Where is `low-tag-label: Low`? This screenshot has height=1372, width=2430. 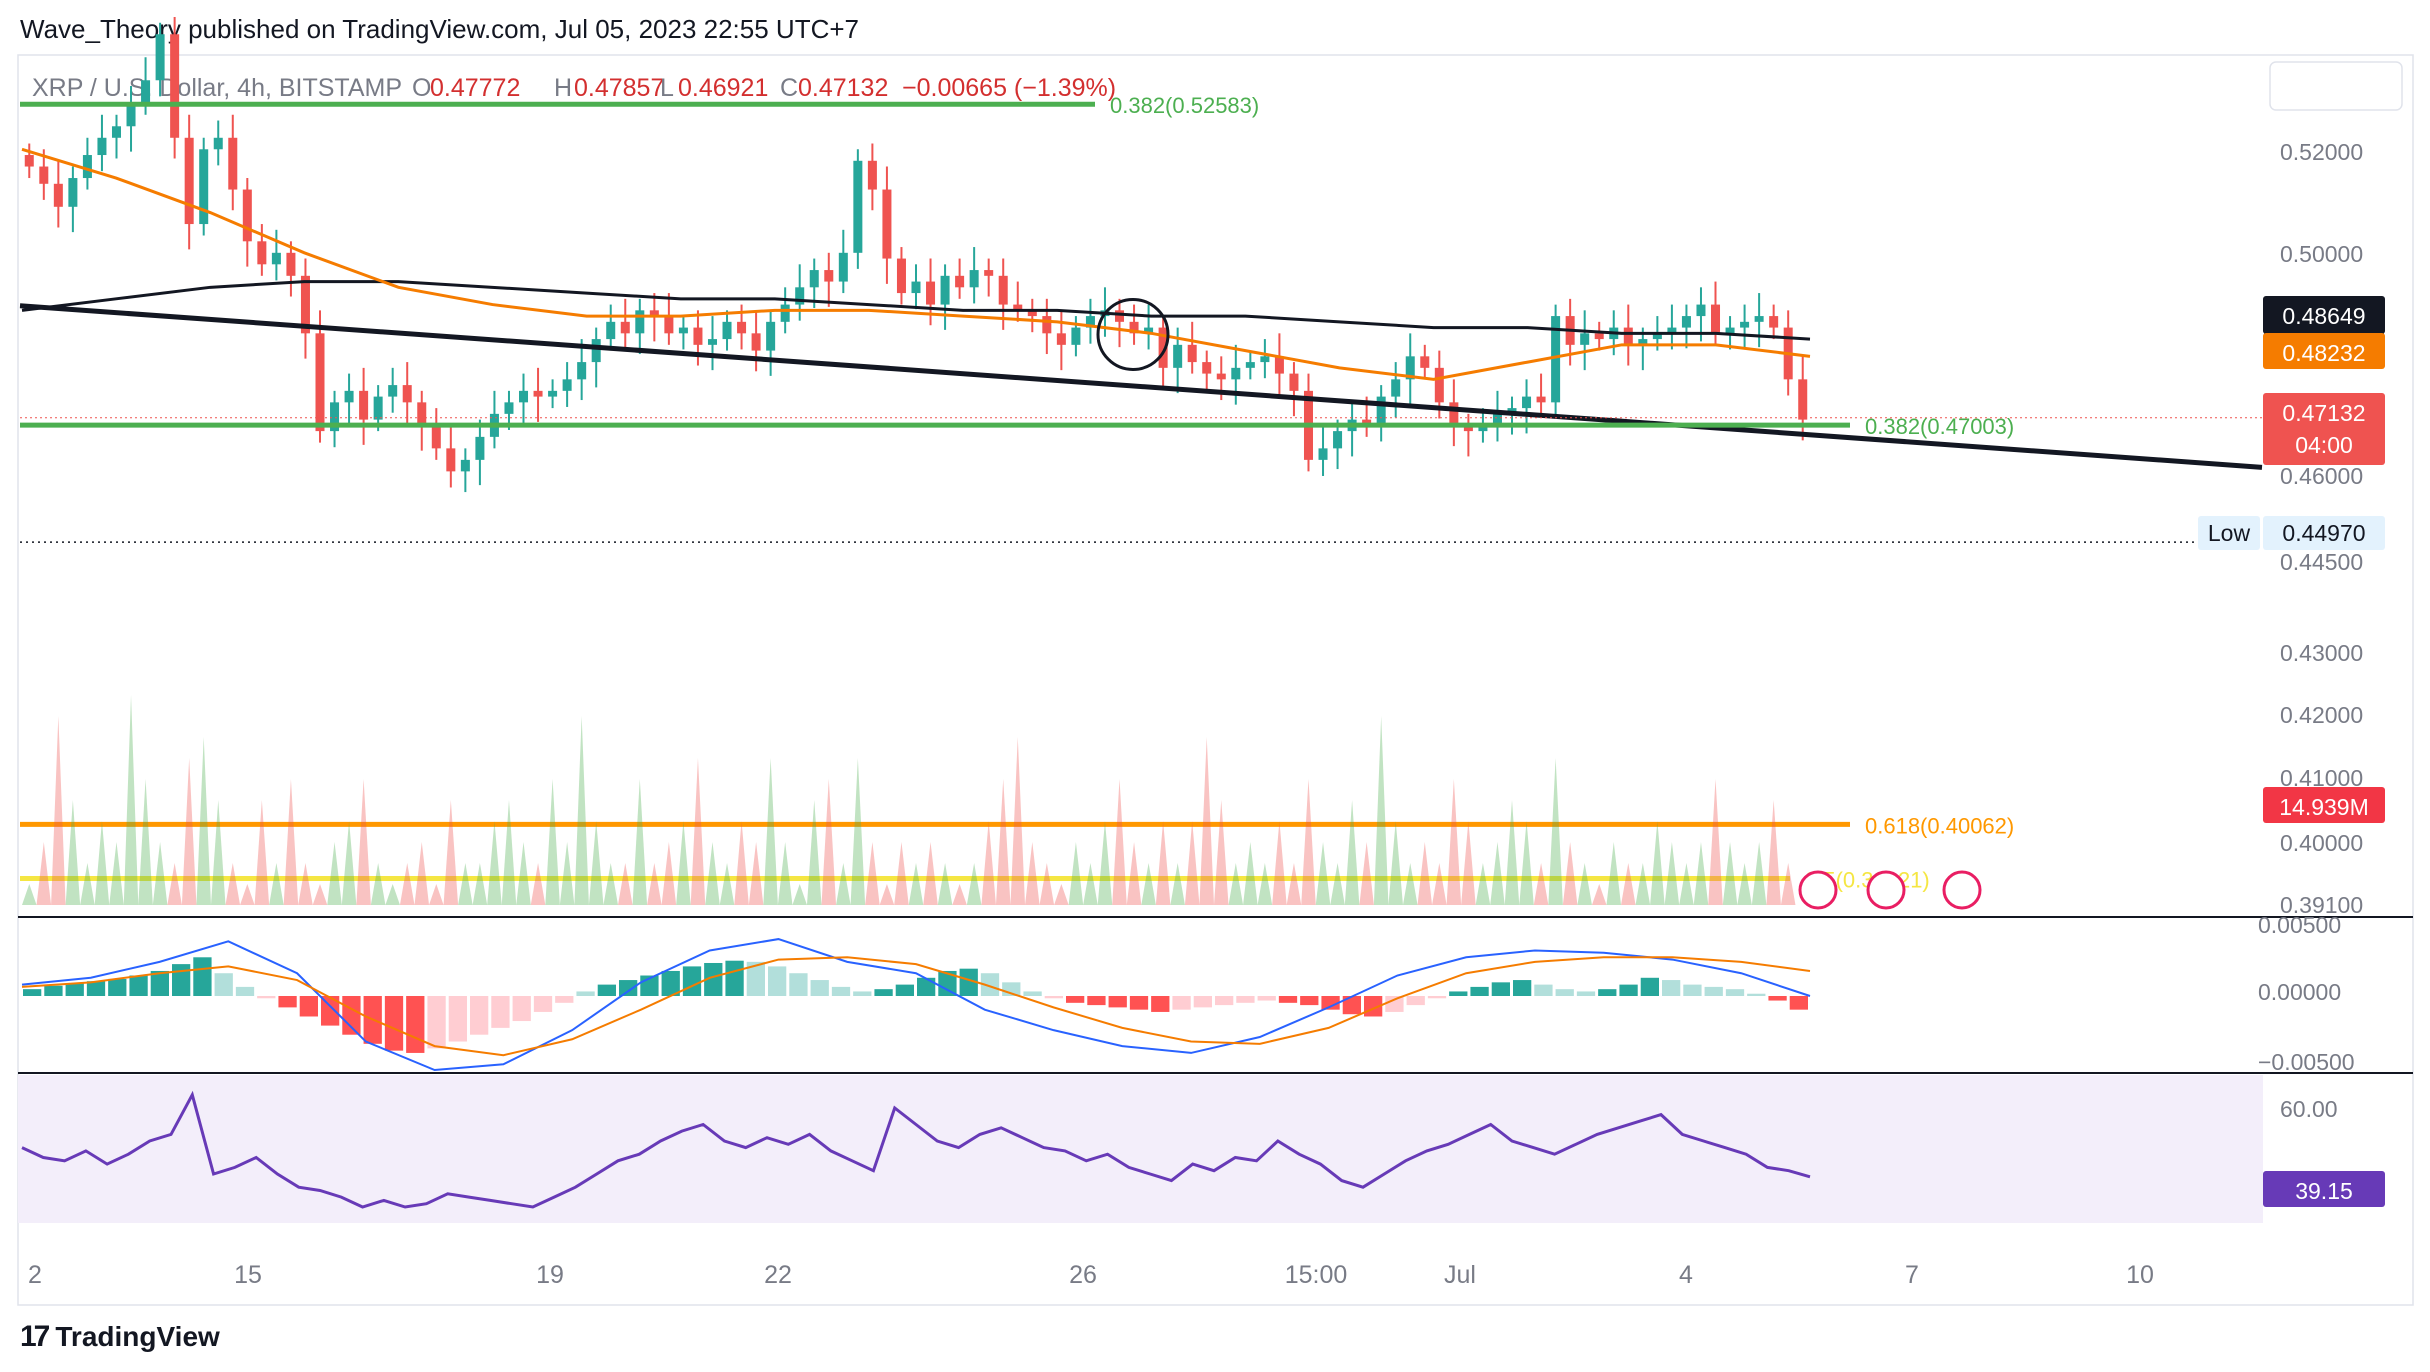
low-tag-label: Low is located at coordinates (2229, 533).